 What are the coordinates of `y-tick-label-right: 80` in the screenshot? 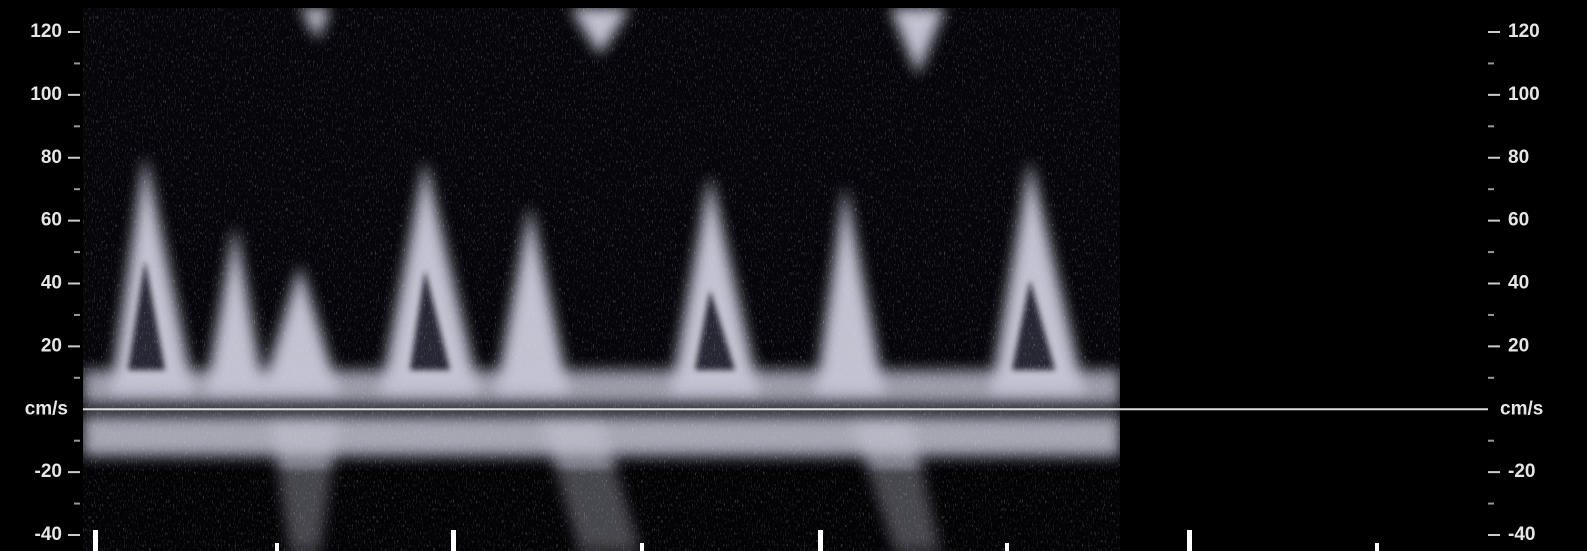 It's located at (1518, 157).